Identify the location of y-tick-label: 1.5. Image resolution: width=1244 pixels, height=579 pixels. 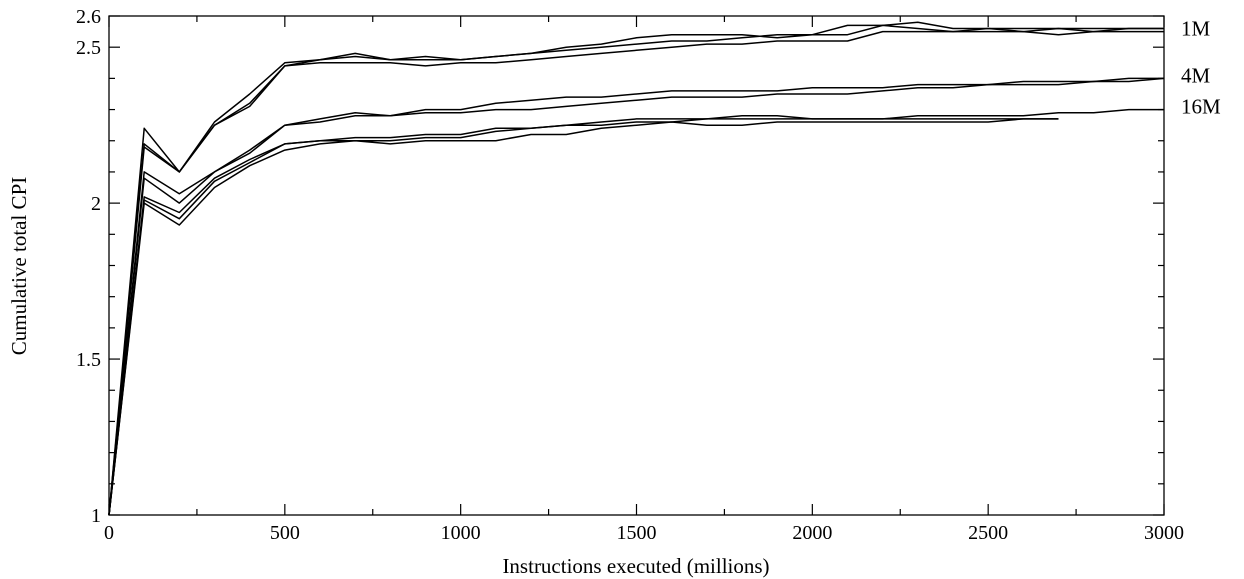
(88, 360).